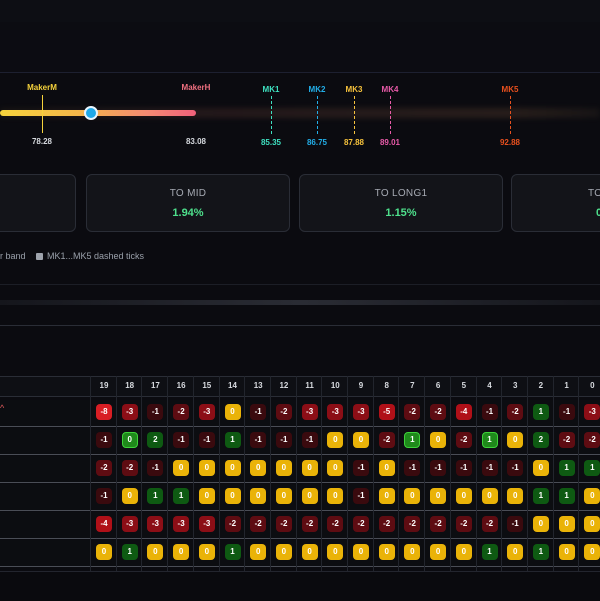  Describe the element at coordinates (91, 113) in the screenshot. I see `current-price-knob` at that location.